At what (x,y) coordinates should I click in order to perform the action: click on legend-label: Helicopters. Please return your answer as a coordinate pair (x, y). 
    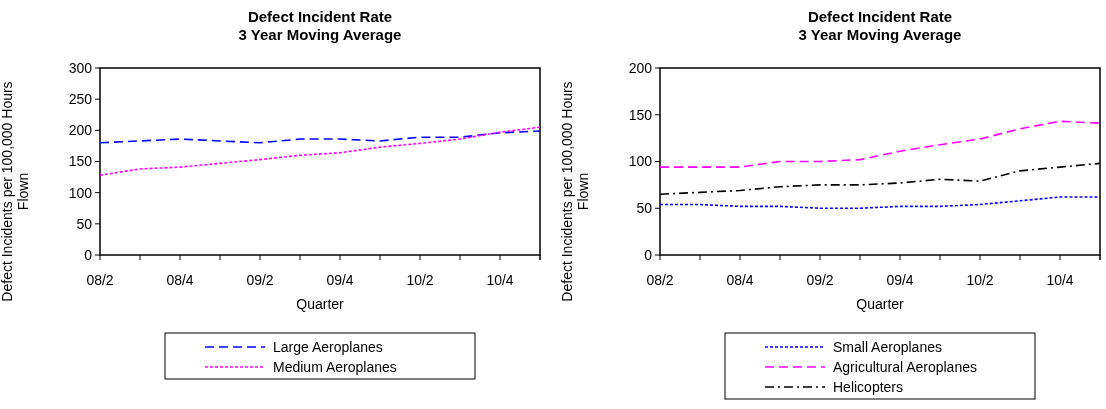
    Looking at the image, I should click on (868, 386).